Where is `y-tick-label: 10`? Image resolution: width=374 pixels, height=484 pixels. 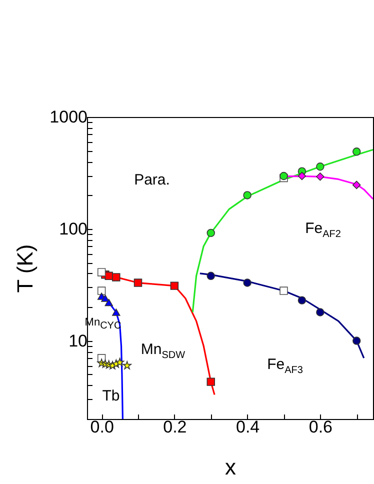 y-tick-label: 10 is located at coordinates (78, 340).